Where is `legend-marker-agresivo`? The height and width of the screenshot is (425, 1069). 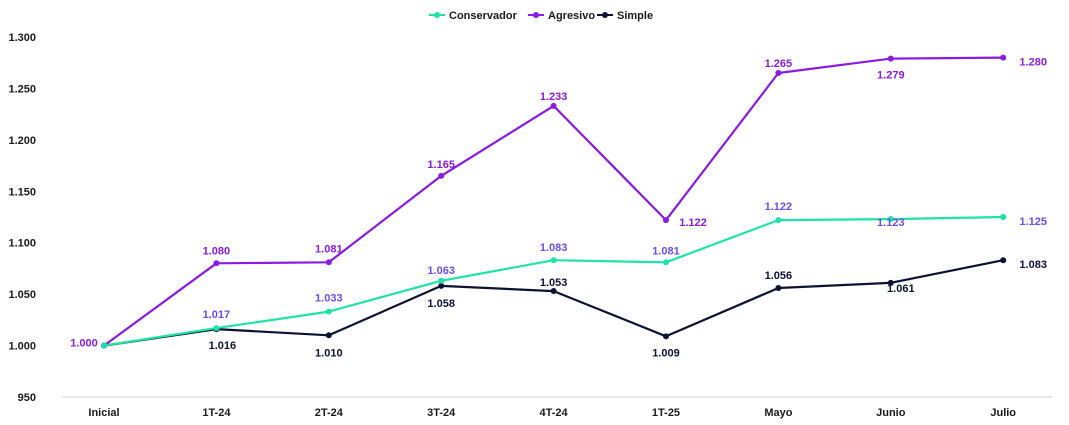 legend-marker-agresivo is located at coordinates (536, 15).